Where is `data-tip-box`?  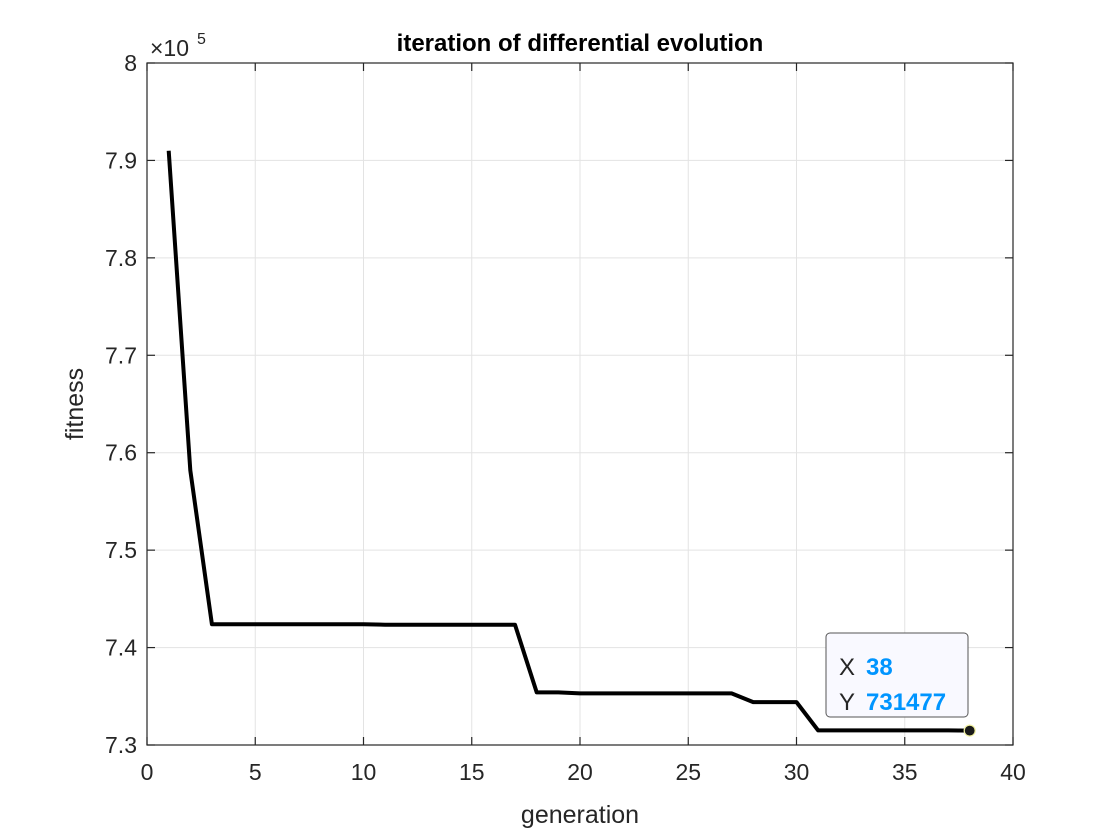 data-tip-box is located at coordinates (897, 675).